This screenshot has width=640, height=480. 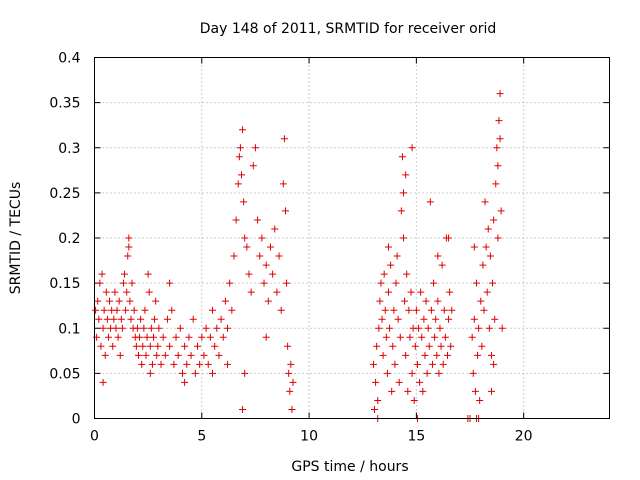 I want to click on y-tick-label: 0.15, so click(x=64, y=284).